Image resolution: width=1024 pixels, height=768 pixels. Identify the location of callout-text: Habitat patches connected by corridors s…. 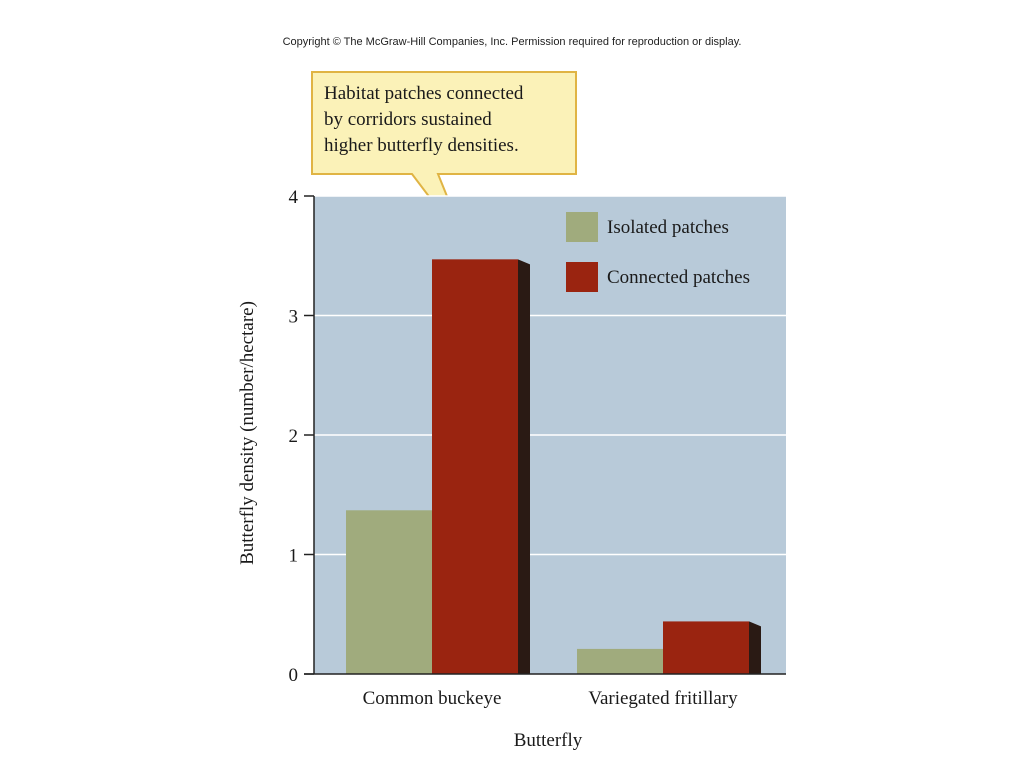
(449, 120).